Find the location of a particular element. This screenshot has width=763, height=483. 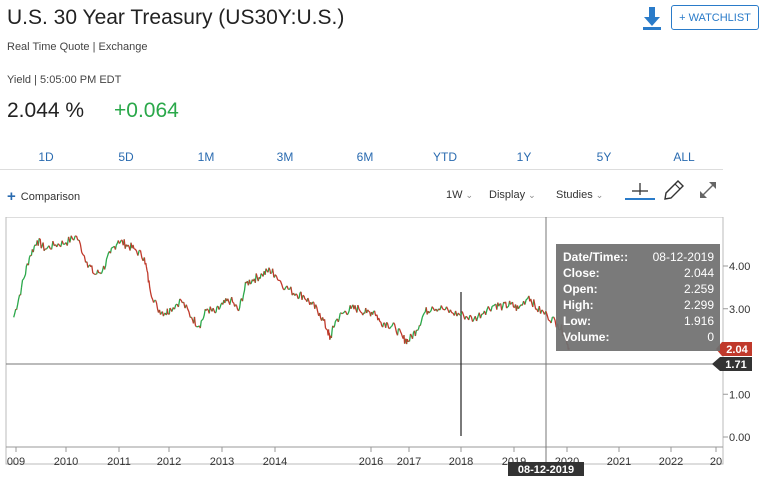

tab-1y: 1Y is located at coordinates (524, 157).